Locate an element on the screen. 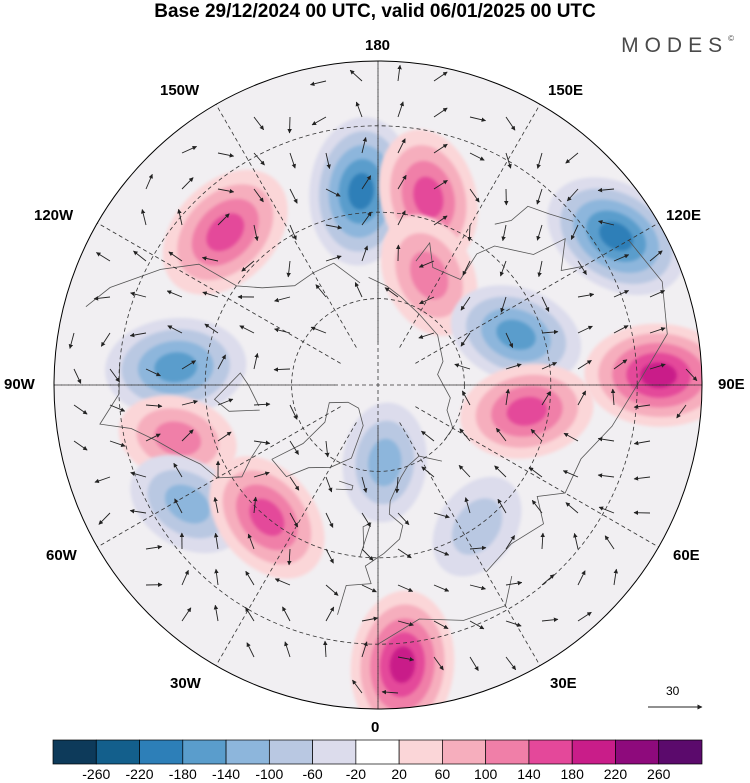 Image resolution: width=750 pixels, height=783 pixels. colorbar-tick-label: -20 is located at coordinates (355, 774).